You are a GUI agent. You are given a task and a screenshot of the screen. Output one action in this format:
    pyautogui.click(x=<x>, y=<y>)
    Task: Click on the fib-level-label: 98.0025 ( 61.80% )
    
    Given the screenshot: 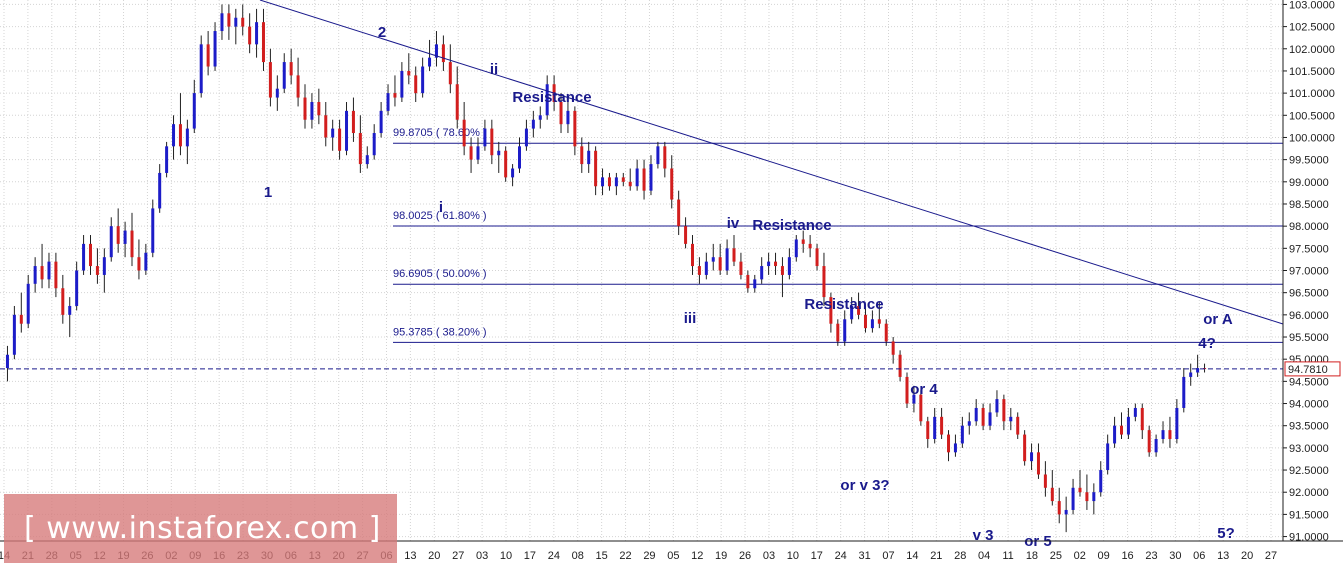 What is the action you would take?
    pyautogui.click(x=440, y=216)
    